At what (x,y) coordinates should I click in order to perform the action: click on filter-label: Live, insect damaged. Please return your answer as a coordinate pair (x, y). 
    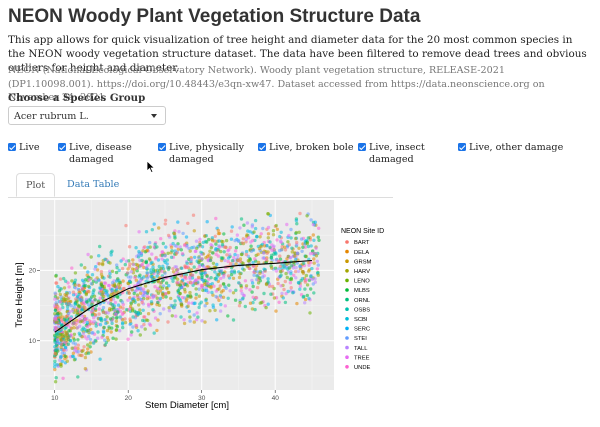
    Looking at the image, I should click on (397, 153).